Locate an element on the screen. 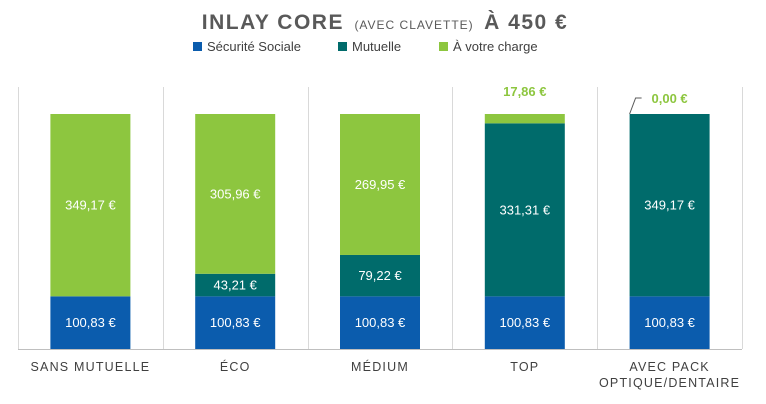  category-label: ÉCO is located at coordinates (235, 366).